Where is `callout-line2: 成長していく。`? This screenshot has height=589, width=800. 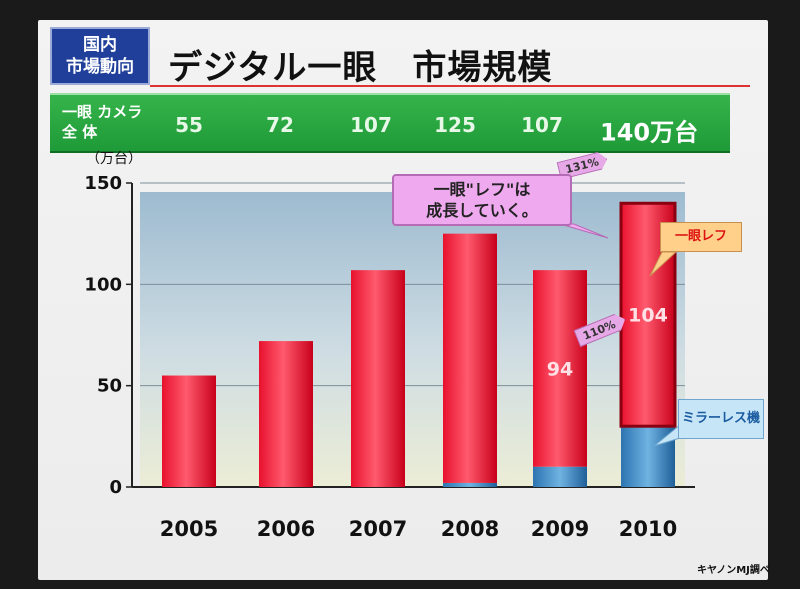 callout-line2: 成長していく。 is located at coordinates (482, 210).